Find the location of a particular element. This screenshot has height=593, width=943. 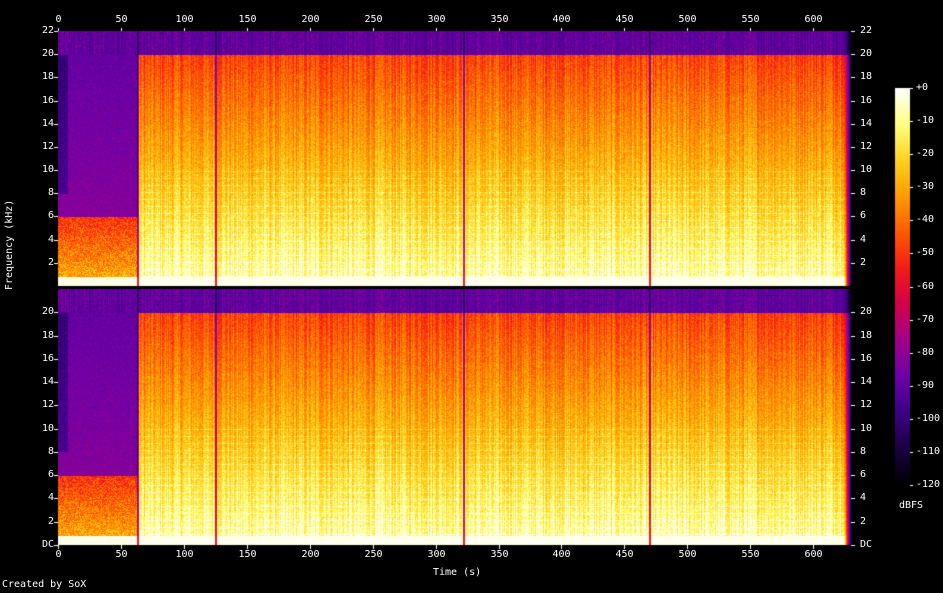

colorbar-unit-label: dBFS is located at coordinates (911, 505).